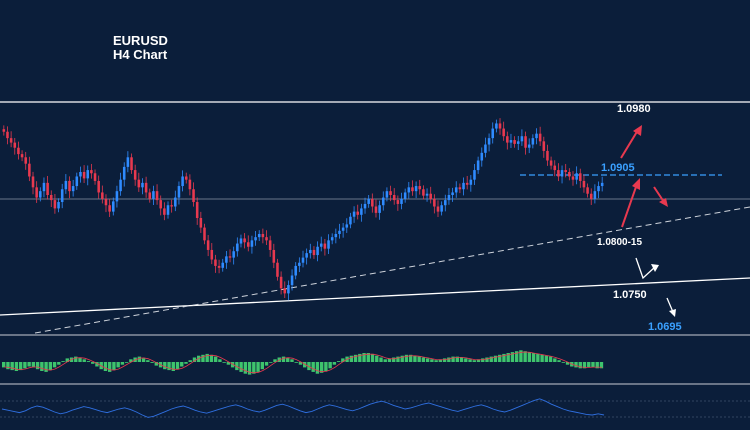 This screenshot has height=430, width=750. What do you see at coordinates (140, 54) in the screenshot?
I see `chart-subtitle: H4 Chart` at bounding box center [140, 54].